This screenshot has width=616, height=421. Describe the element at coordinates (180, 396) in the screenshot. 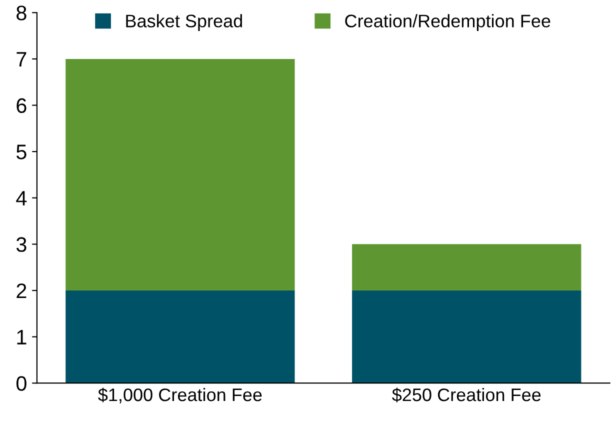

I see `x-tick-label: $1,000 Creation Fee` at that location.